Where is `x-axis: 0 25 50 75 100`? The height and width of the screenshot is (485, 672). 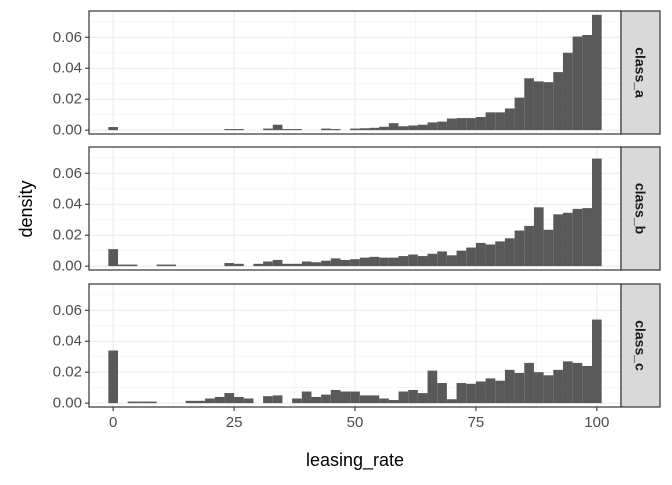 x-axis: 0 25 50 75 100 is located at coordinates (359, 419).